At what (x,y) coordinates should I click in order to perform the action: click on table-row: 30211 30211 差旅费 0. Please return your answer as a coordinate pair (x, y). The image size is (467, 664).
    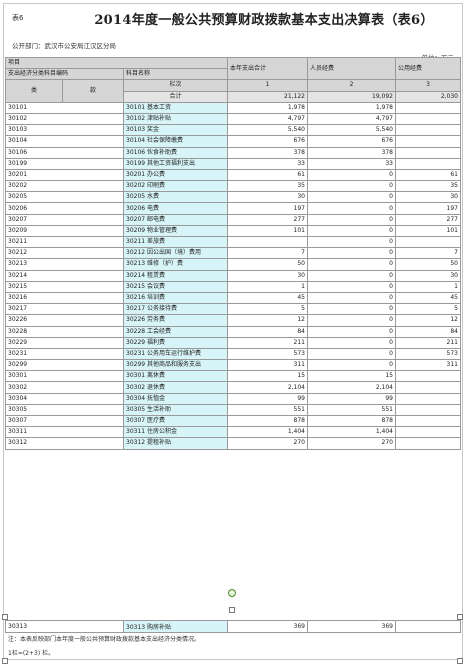
    Looking at the image, I should click on (233, 242).